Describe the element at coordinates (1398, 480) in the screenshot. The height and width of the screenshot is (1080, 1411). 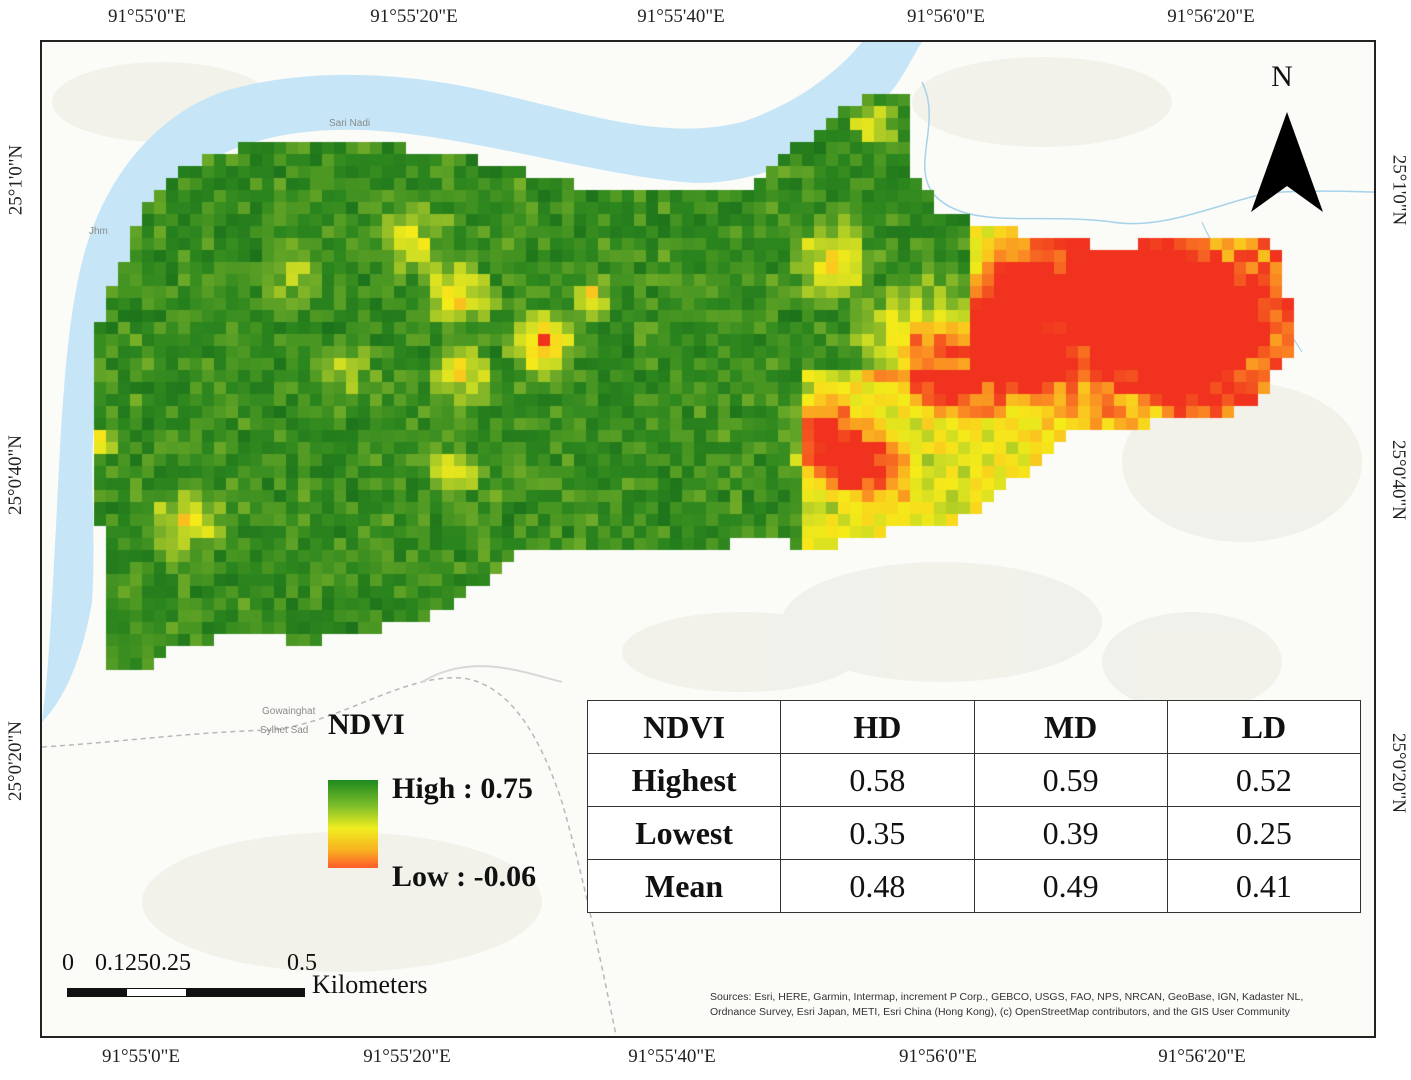
I see `right-tick-label: 25°0'40"N` at that location.